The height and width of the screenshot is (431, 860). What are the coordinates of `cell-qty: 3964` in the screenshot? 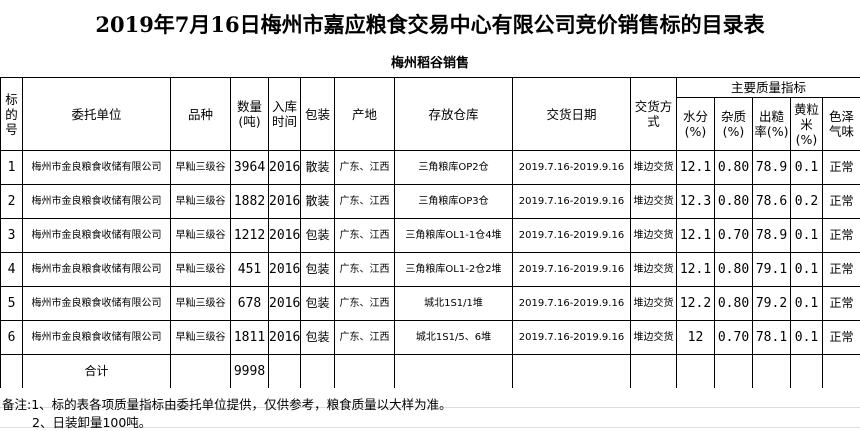 It's located at (250, 168).